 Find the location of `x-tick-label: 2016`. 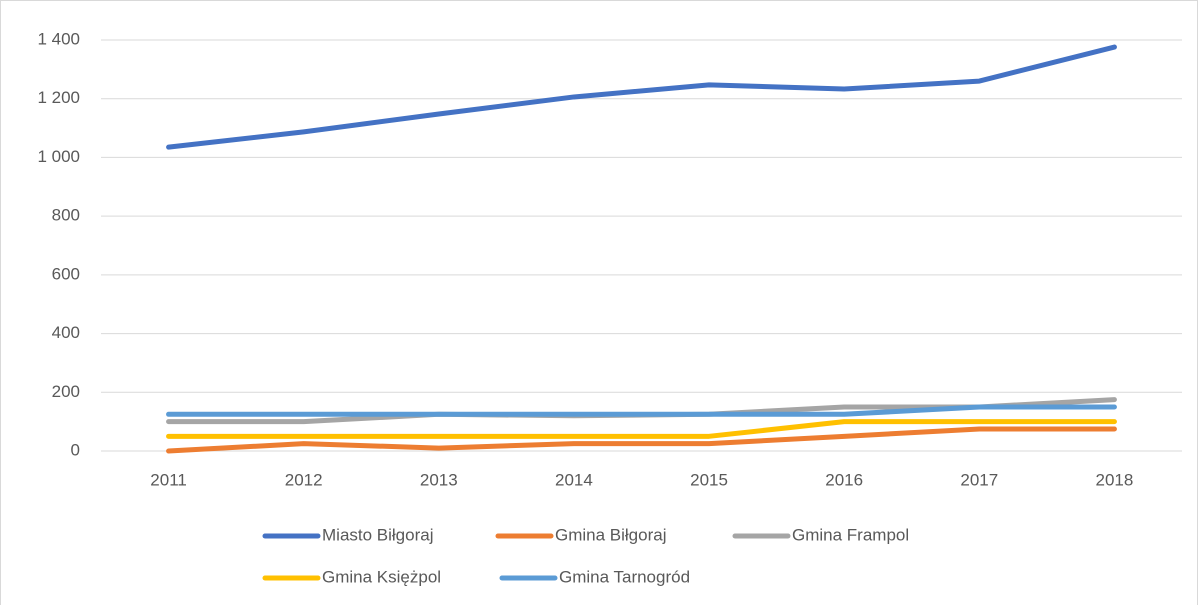

x-tick-label: 2016 is located at coordinates (844, 479).